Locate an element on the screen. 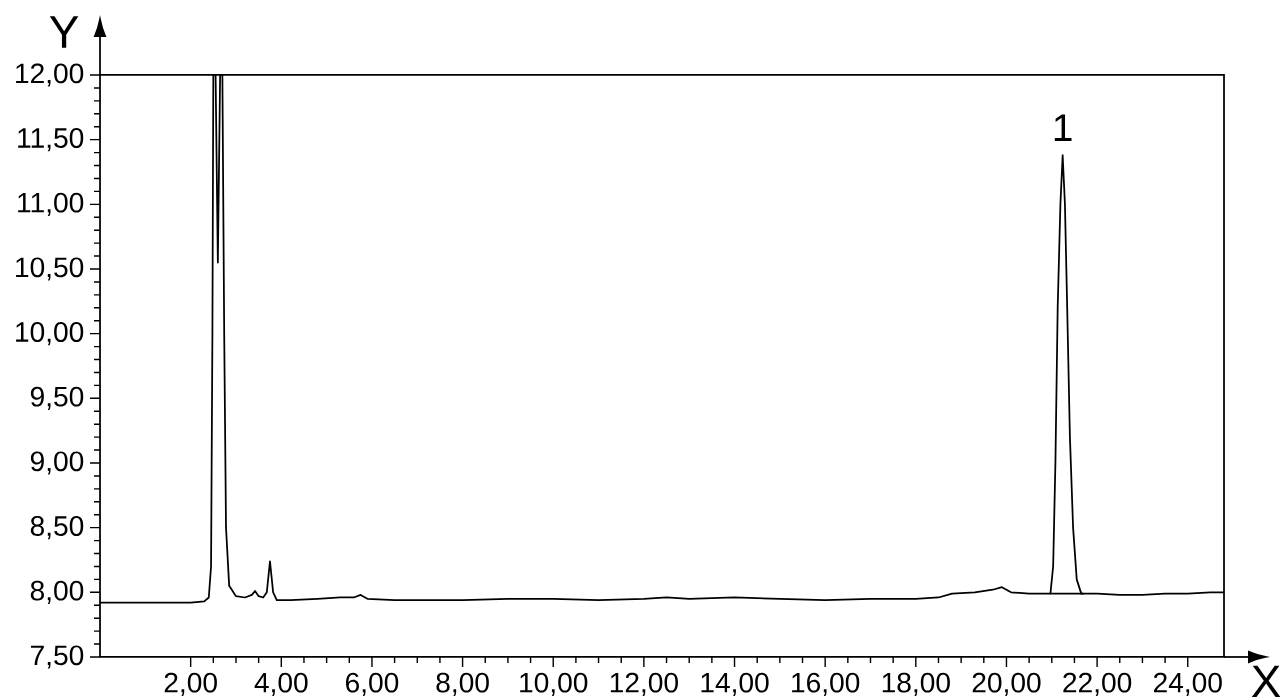 The width and height of the screenshot is (1288, 699). x-tick-label: 20,00 is located at coordinates (1006, 684).